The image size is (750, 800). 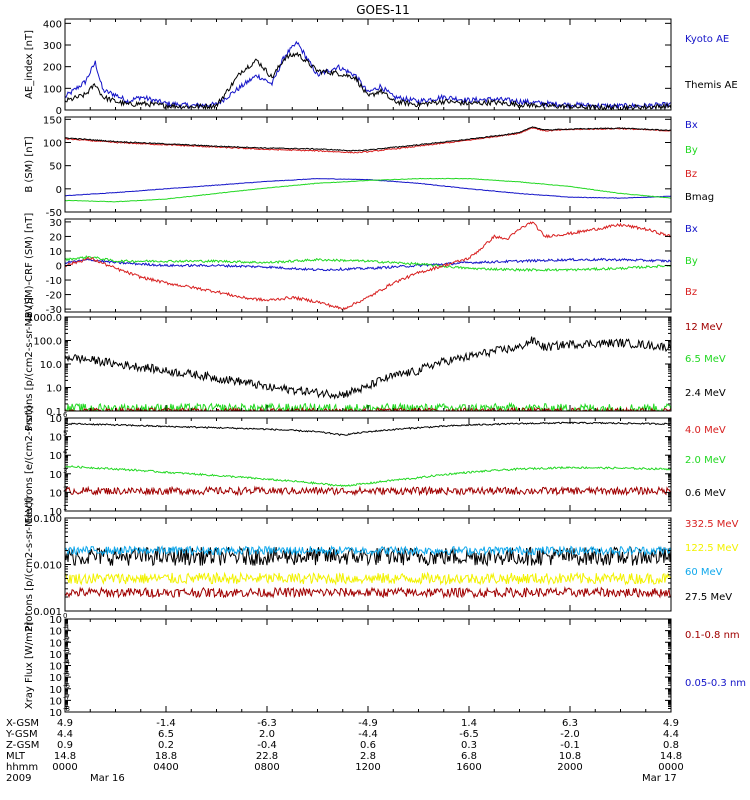 What do you see at coordinates (570, 723) in the screenshot?
I see `x-row-value: 6.3` at bounding box center [570, 723].